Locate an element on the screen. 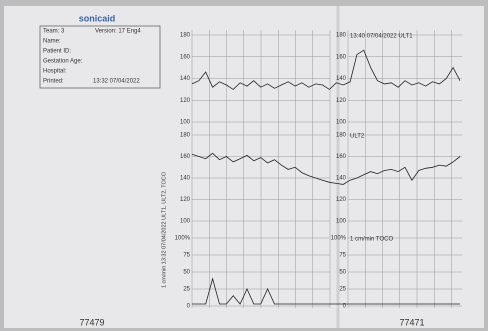  team: Team: 3 is located at coordinates (54, 32).